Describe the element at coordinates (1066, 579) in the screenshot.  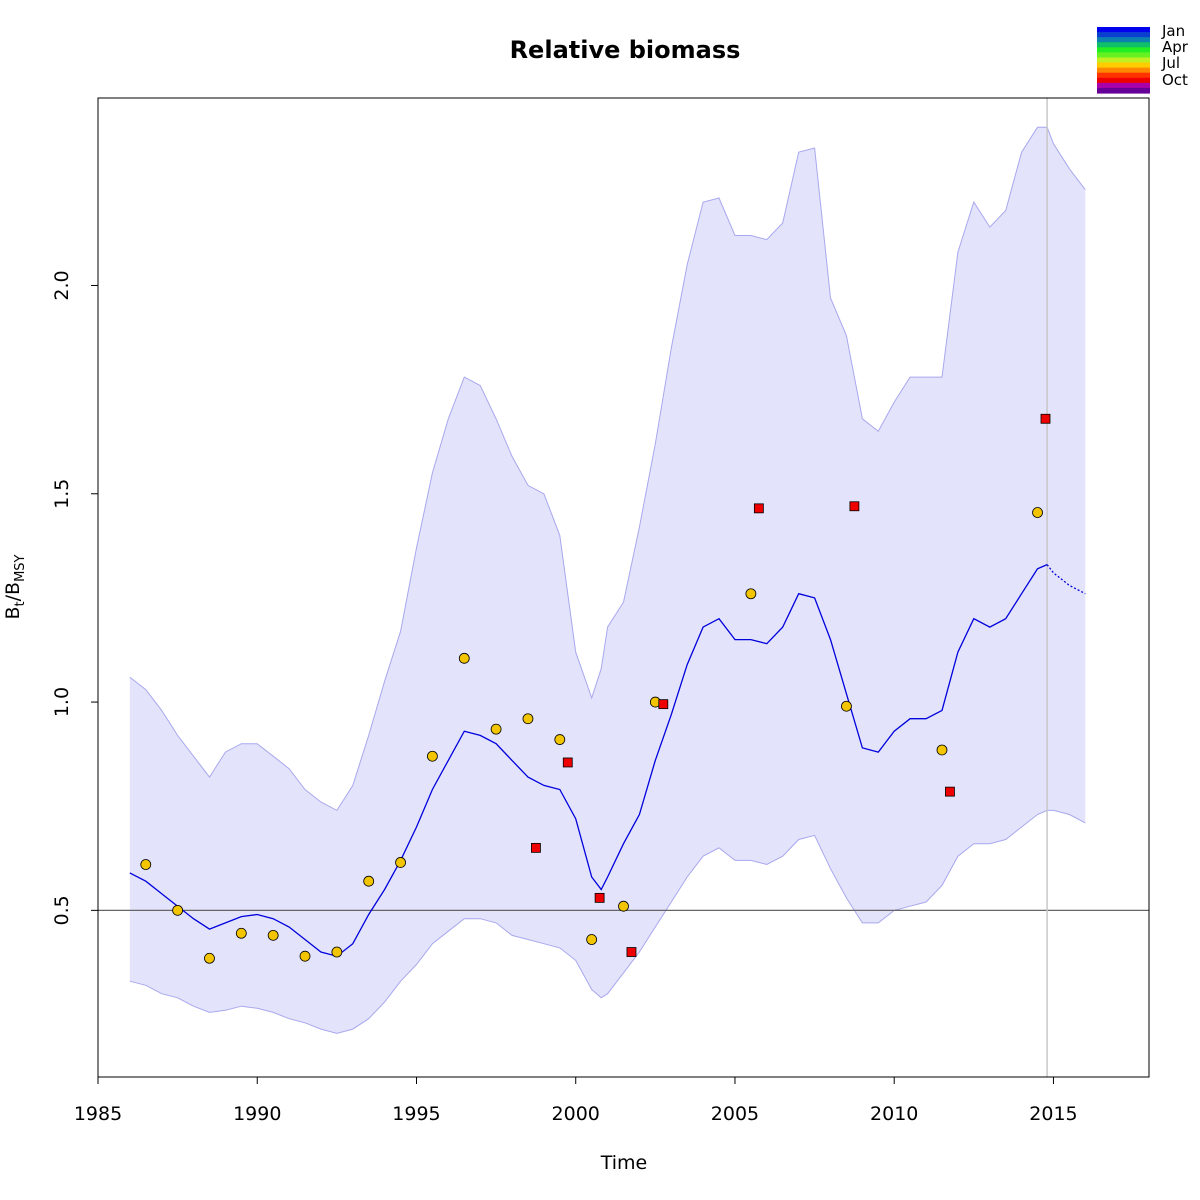
I see `prediction-line` at that location.